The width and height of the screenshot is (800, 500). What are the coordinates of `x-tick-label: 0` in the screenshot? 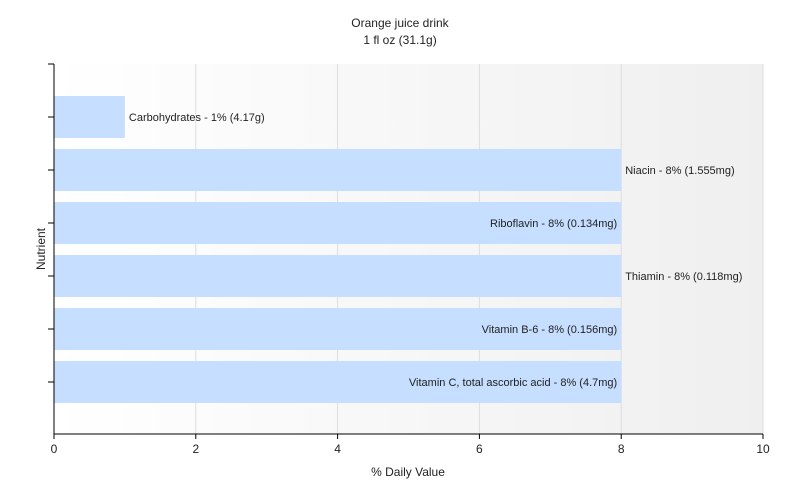 It's located at (54, 449).